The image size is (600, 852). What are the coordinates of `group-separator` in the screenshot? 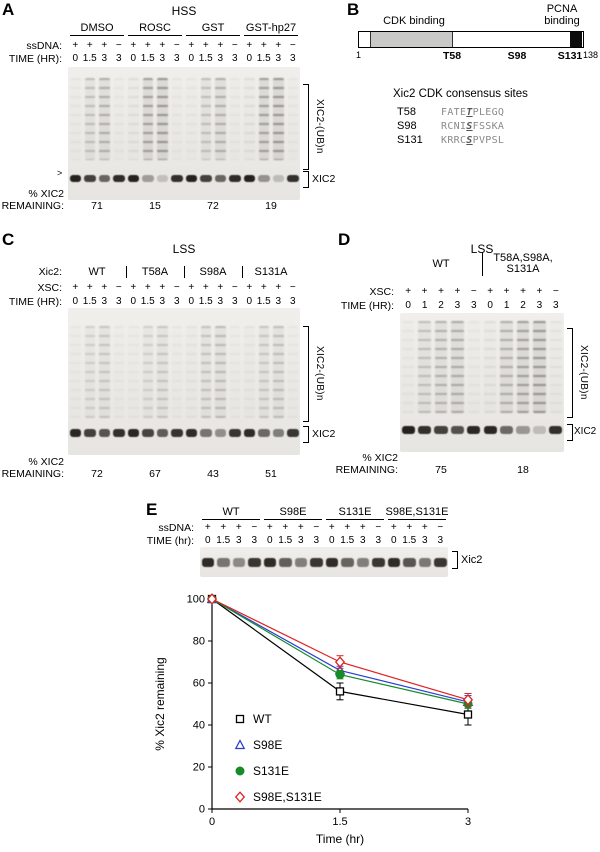 It's located at (242, 272).